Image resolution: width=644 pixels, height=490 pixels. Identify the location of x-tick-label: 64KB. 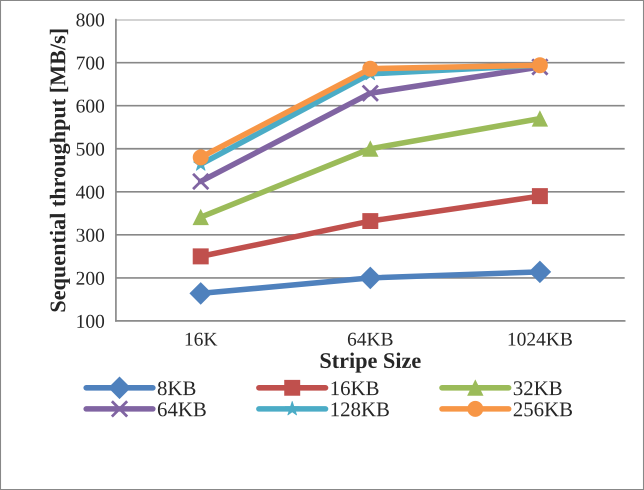
(370, 339).